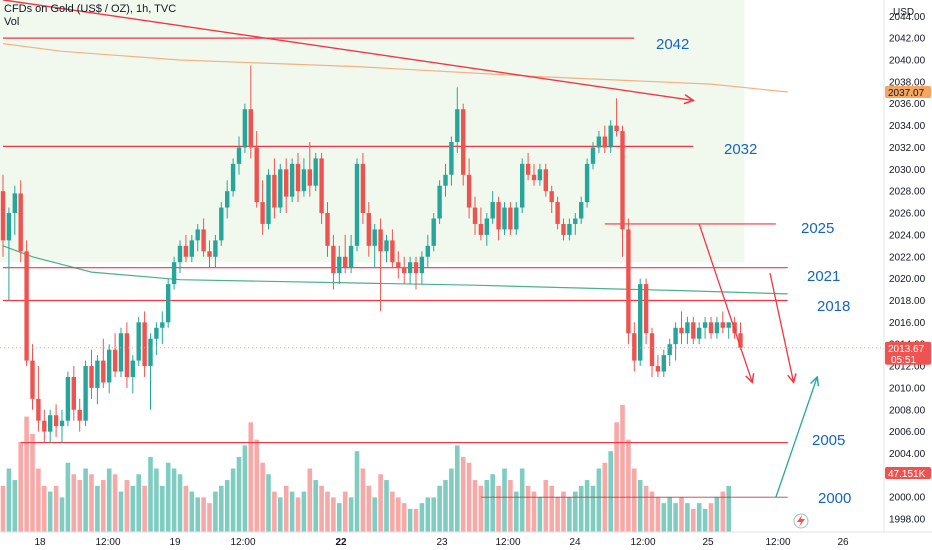 This screenshot has height=550, width=932. I want to click on time-tick-label: 19, so click(175, 542).